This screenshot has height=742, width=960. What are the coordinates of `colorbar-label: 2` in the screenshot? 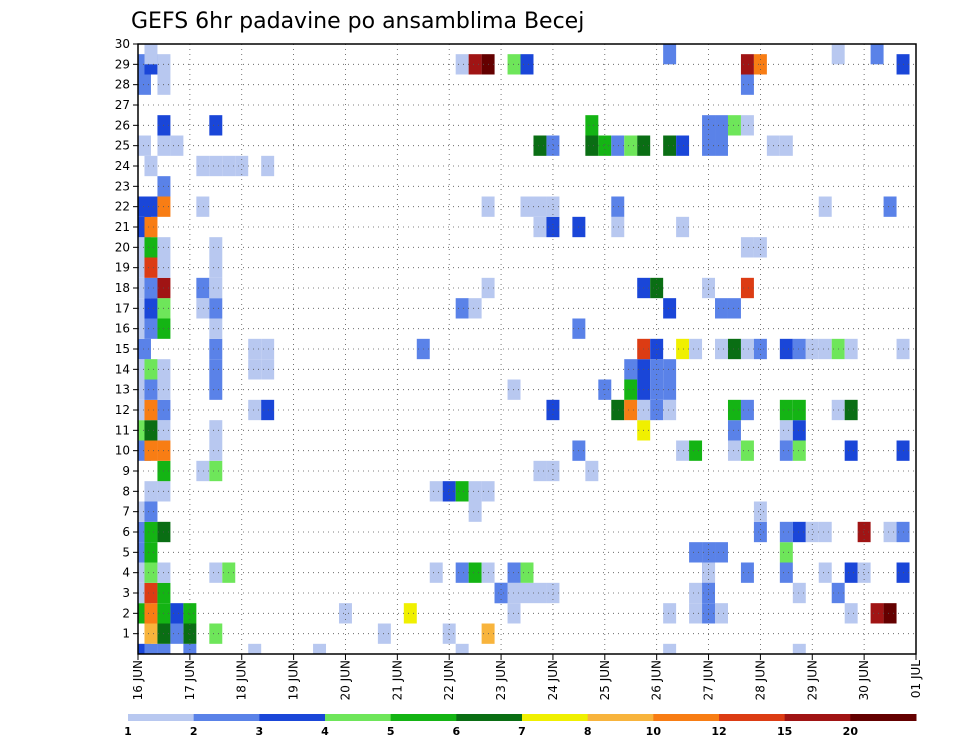 It's located at (194, 731).